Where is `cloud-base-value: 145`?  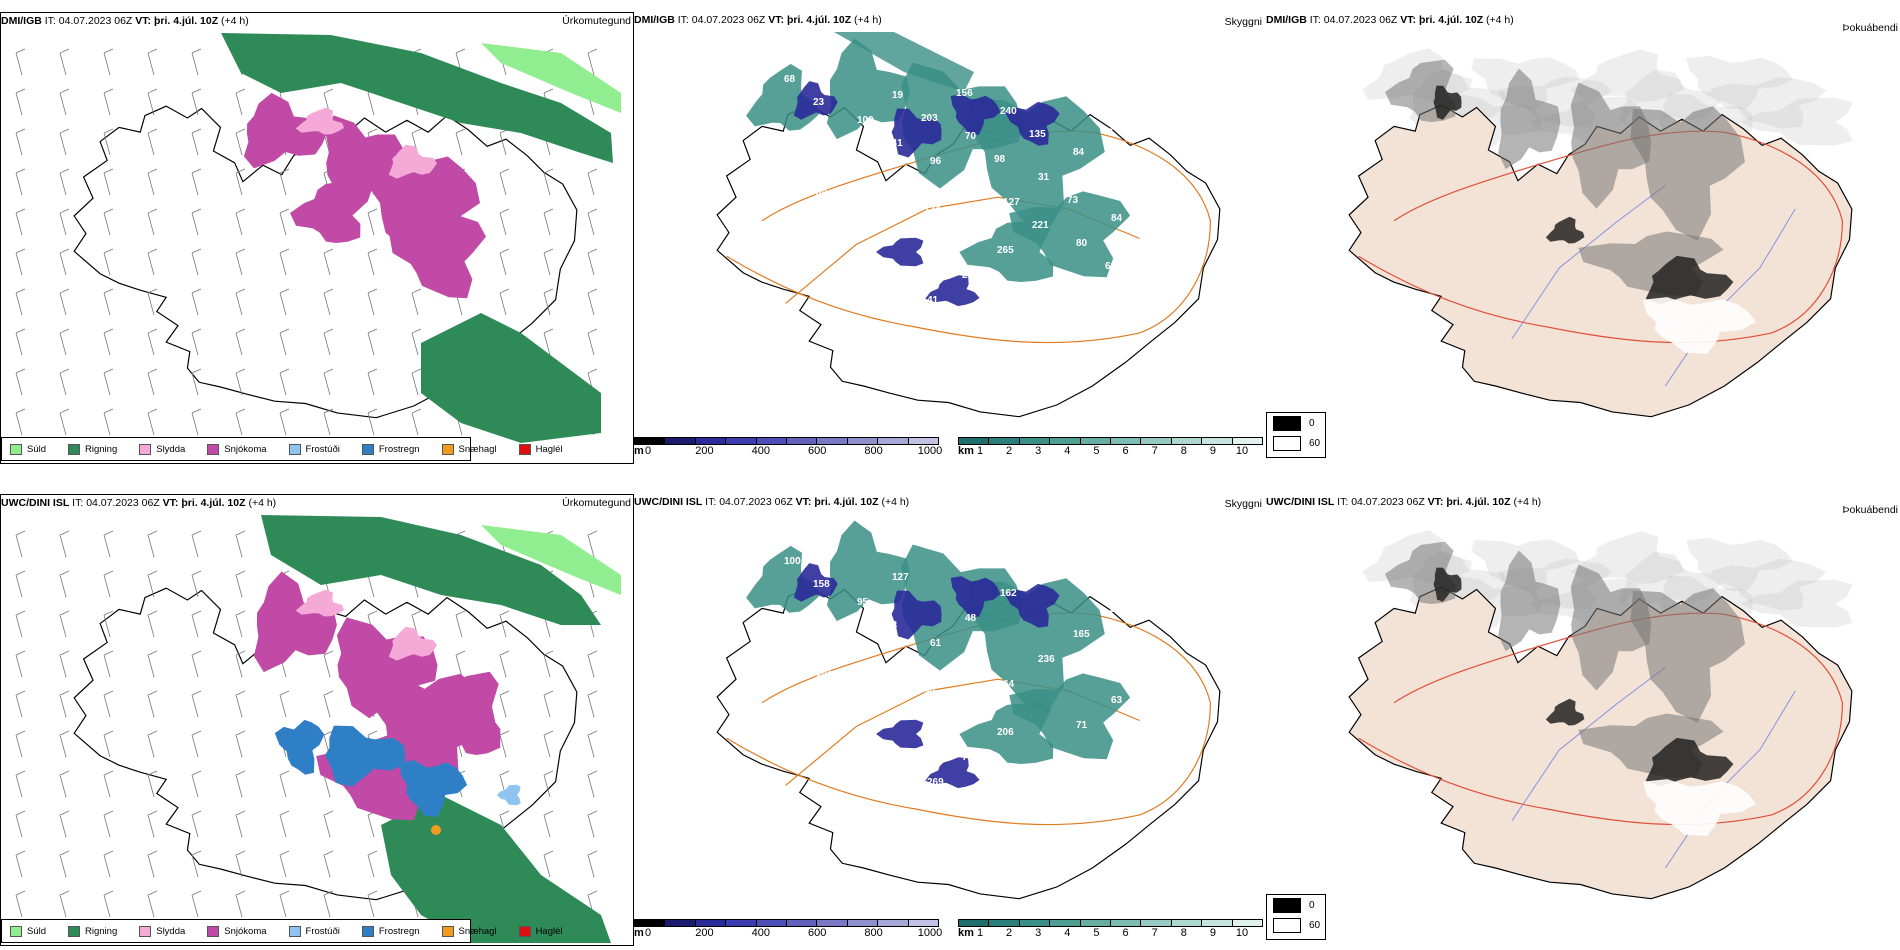 cloud-base-value: 145 is located at coordinates (859, 168).